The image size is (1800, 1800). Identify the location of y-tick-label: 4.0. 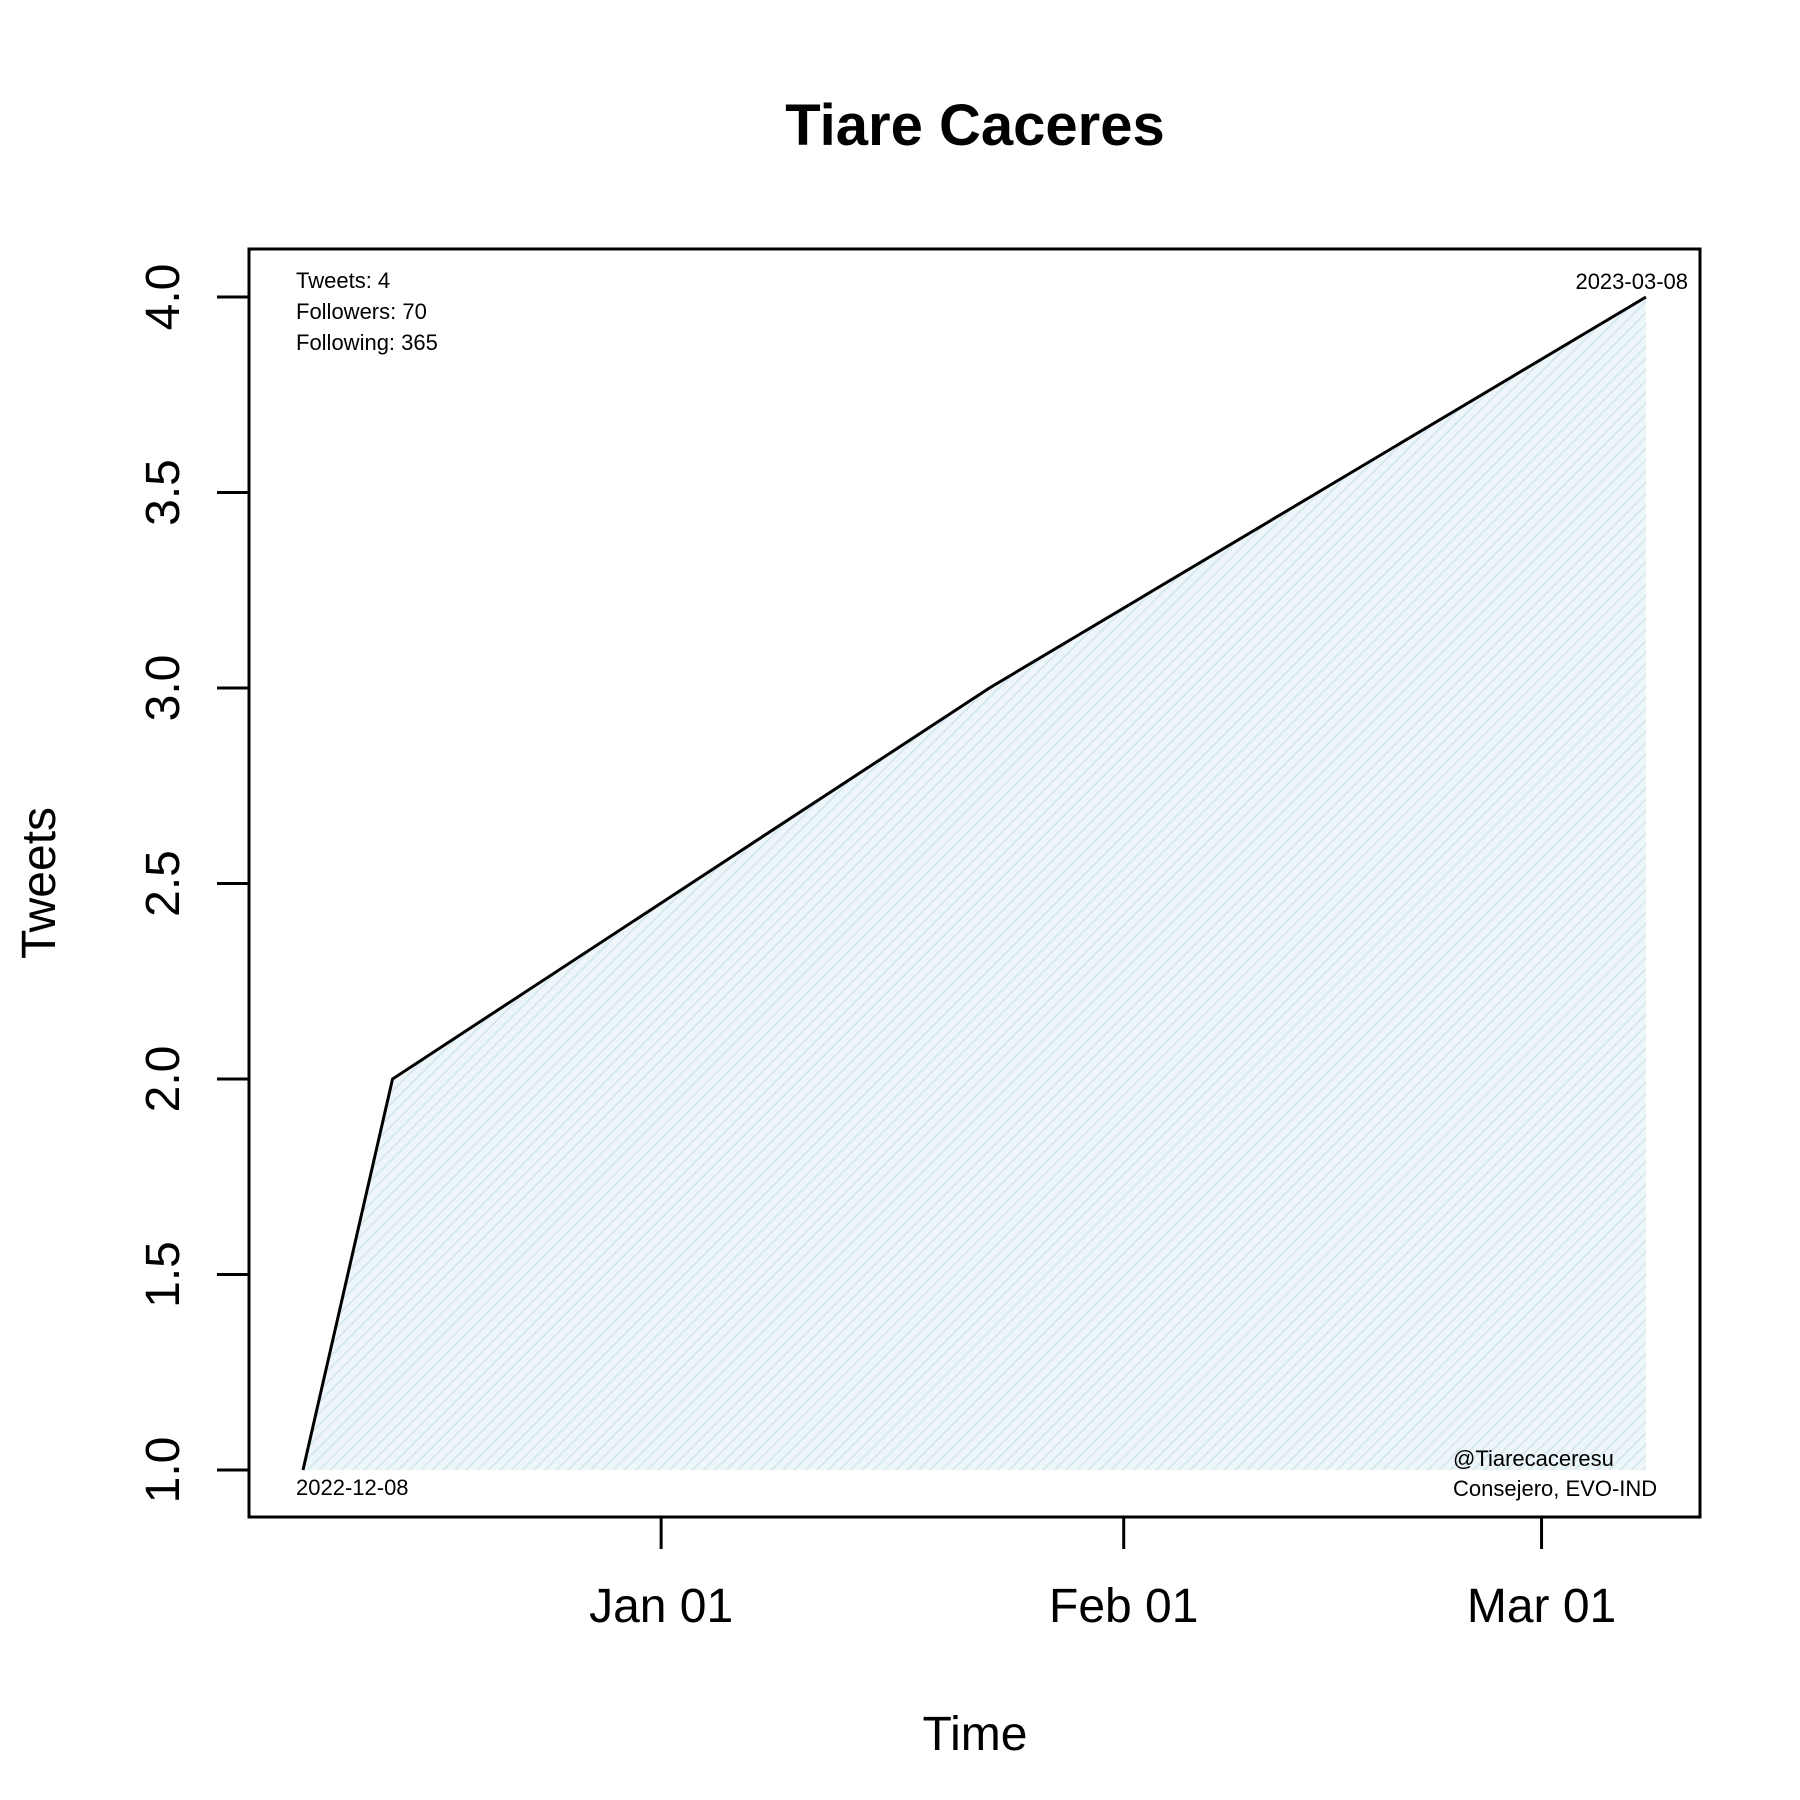
(163, 297).